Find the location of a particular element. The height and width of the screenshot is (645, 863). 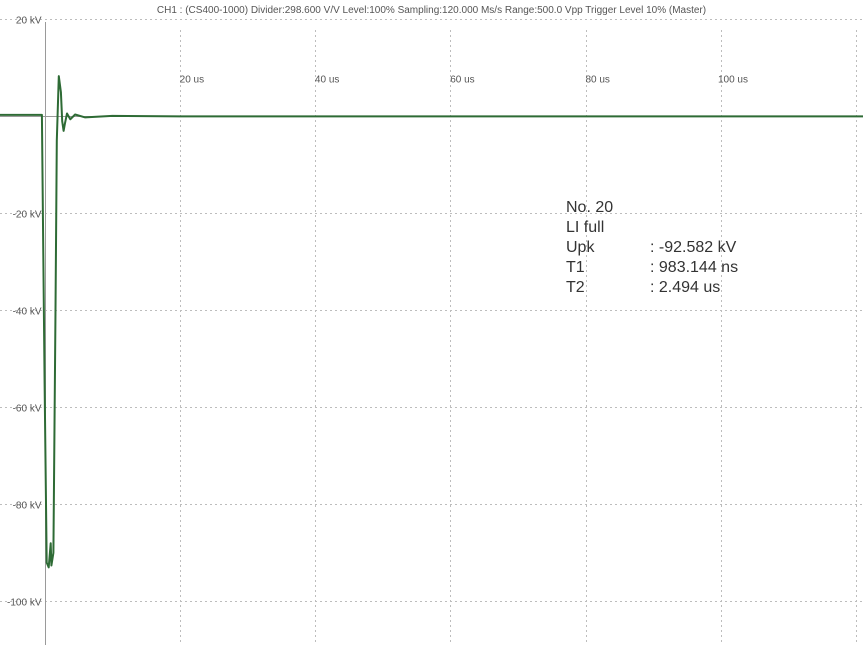

x-tick-label: 40 us is located at coordinates (327, 79).